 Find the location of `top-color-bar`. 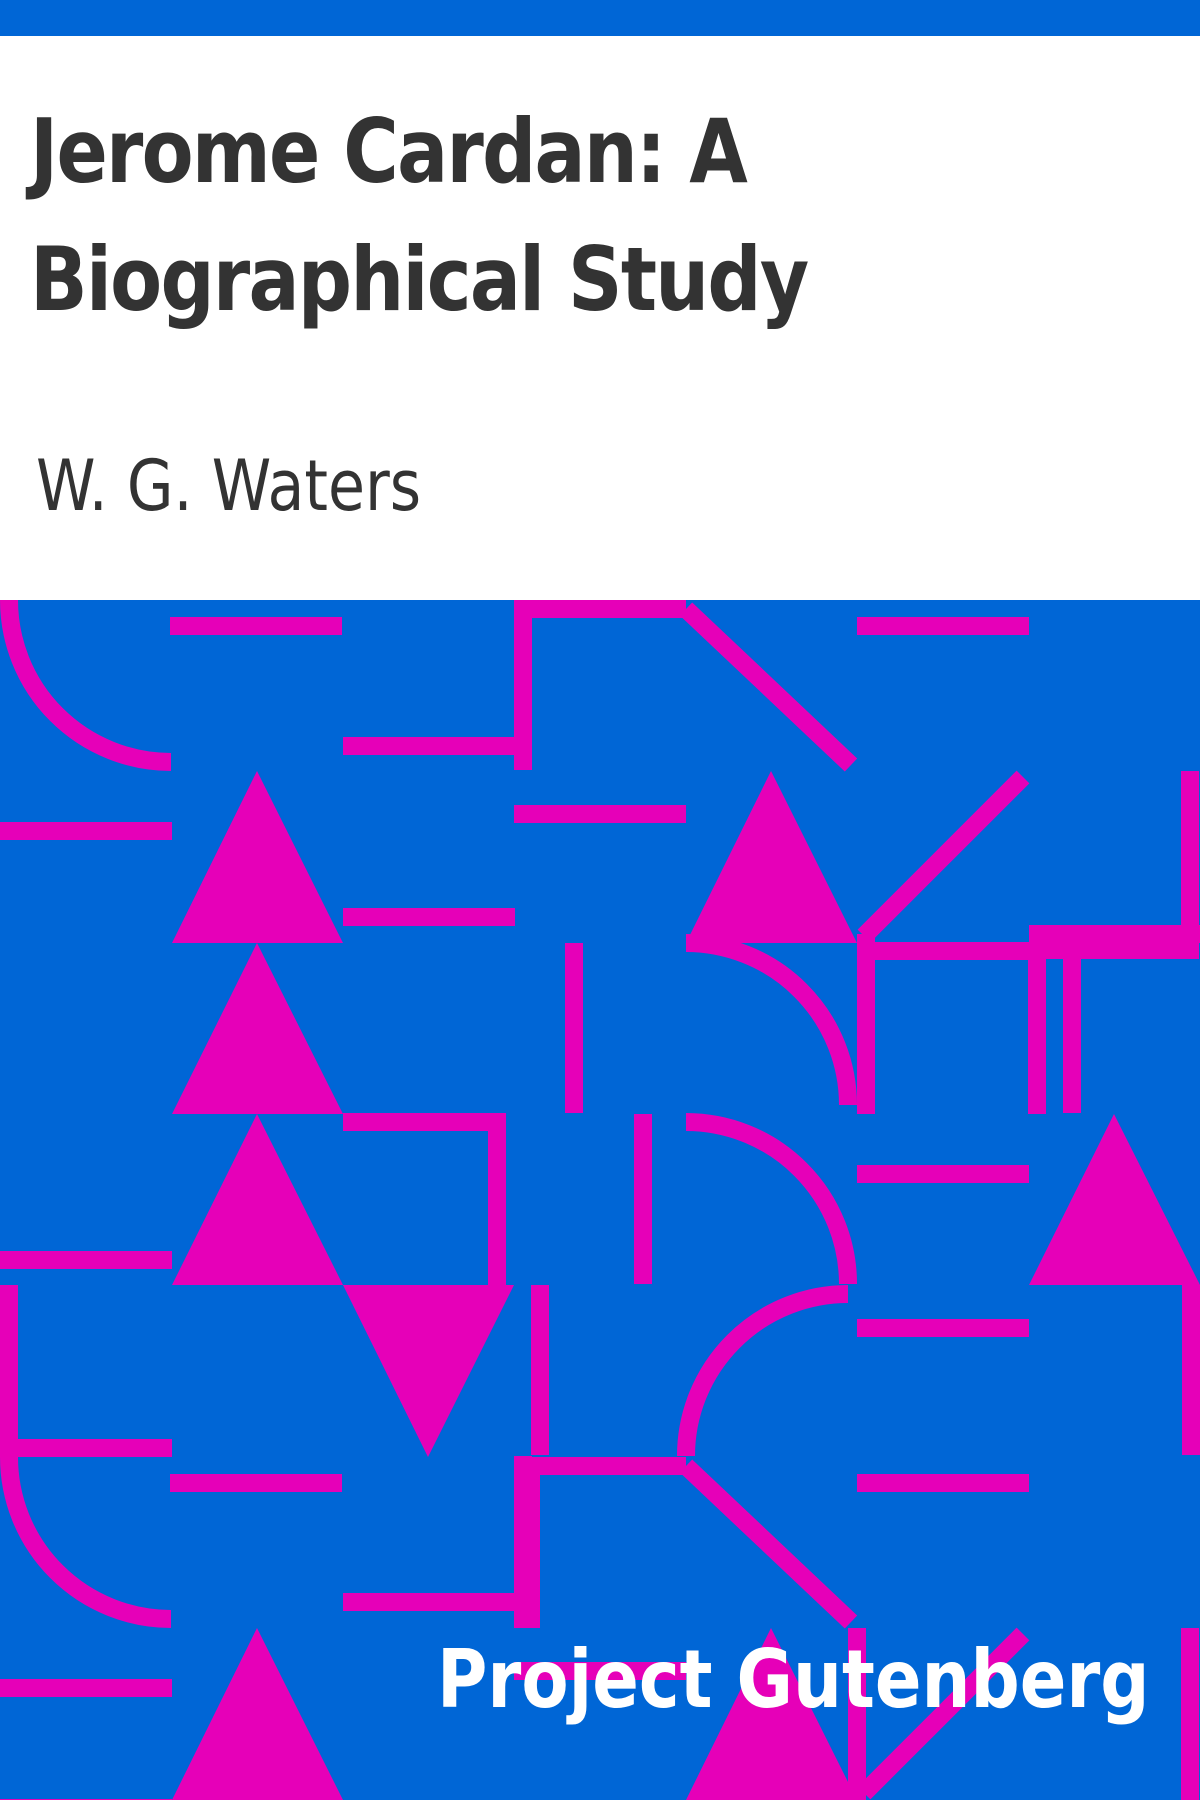

top-color-bar is located at coordinates (600, 18).